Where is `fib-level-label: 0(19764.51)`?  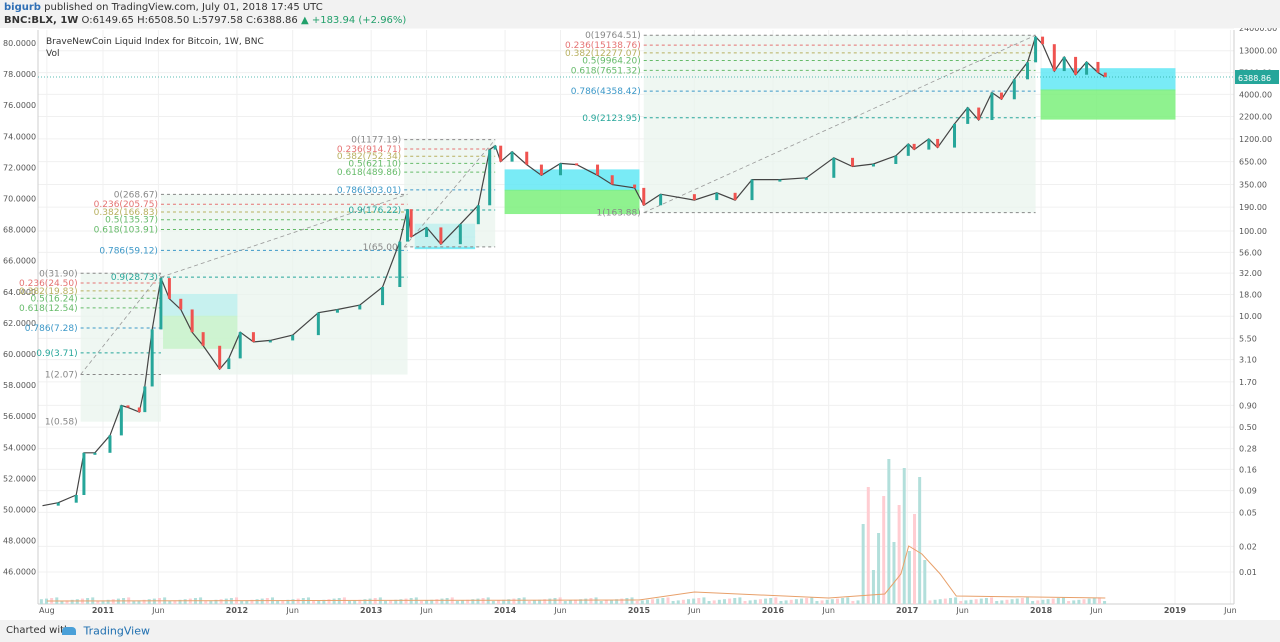
fib-level-label: 0(19764.51) is located at coordinates (613, 36).